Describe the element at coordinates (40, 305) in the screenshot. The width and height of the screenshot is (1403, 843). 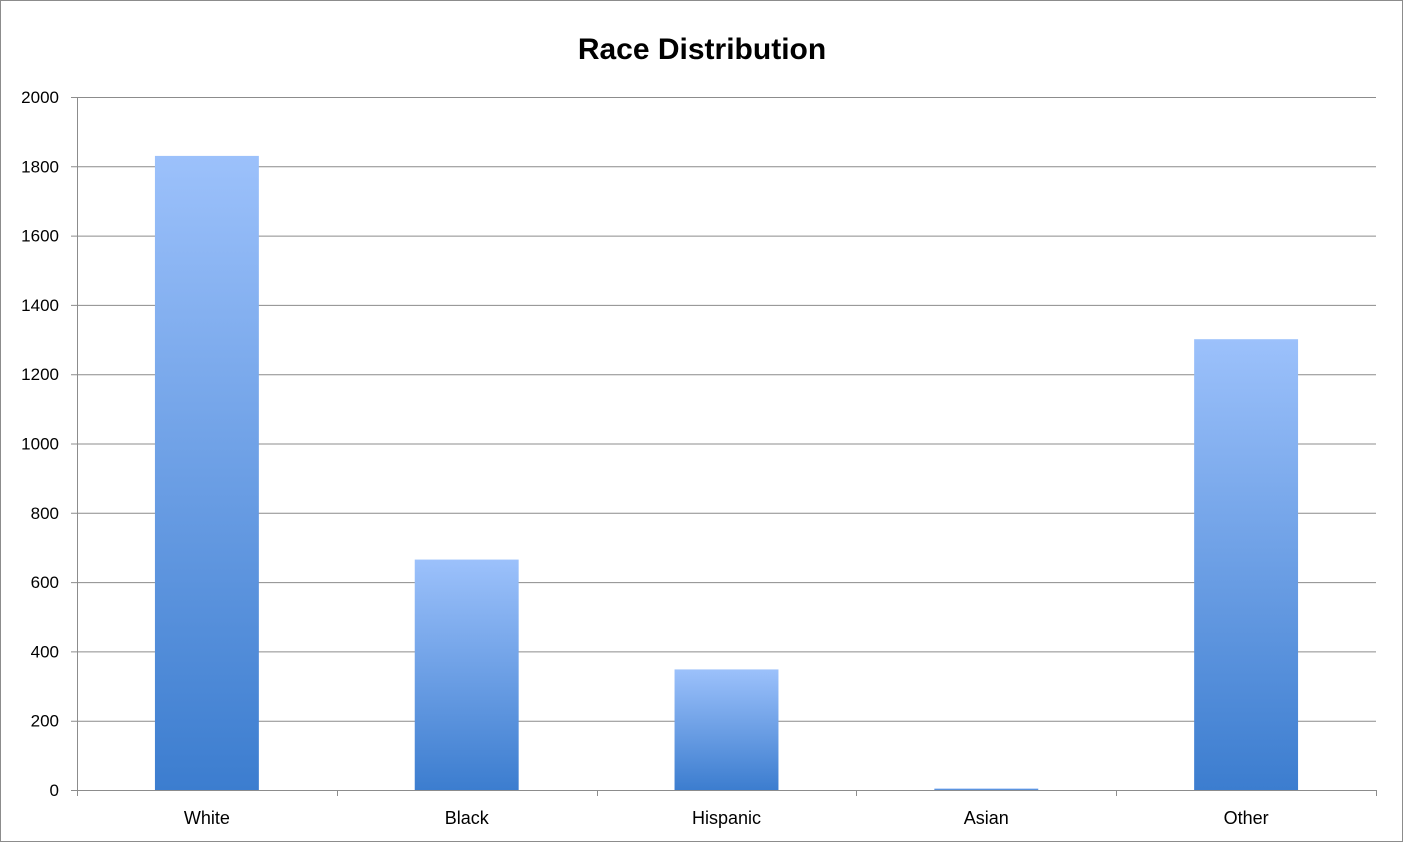
I see `y-tick-label: 1400` at that location.